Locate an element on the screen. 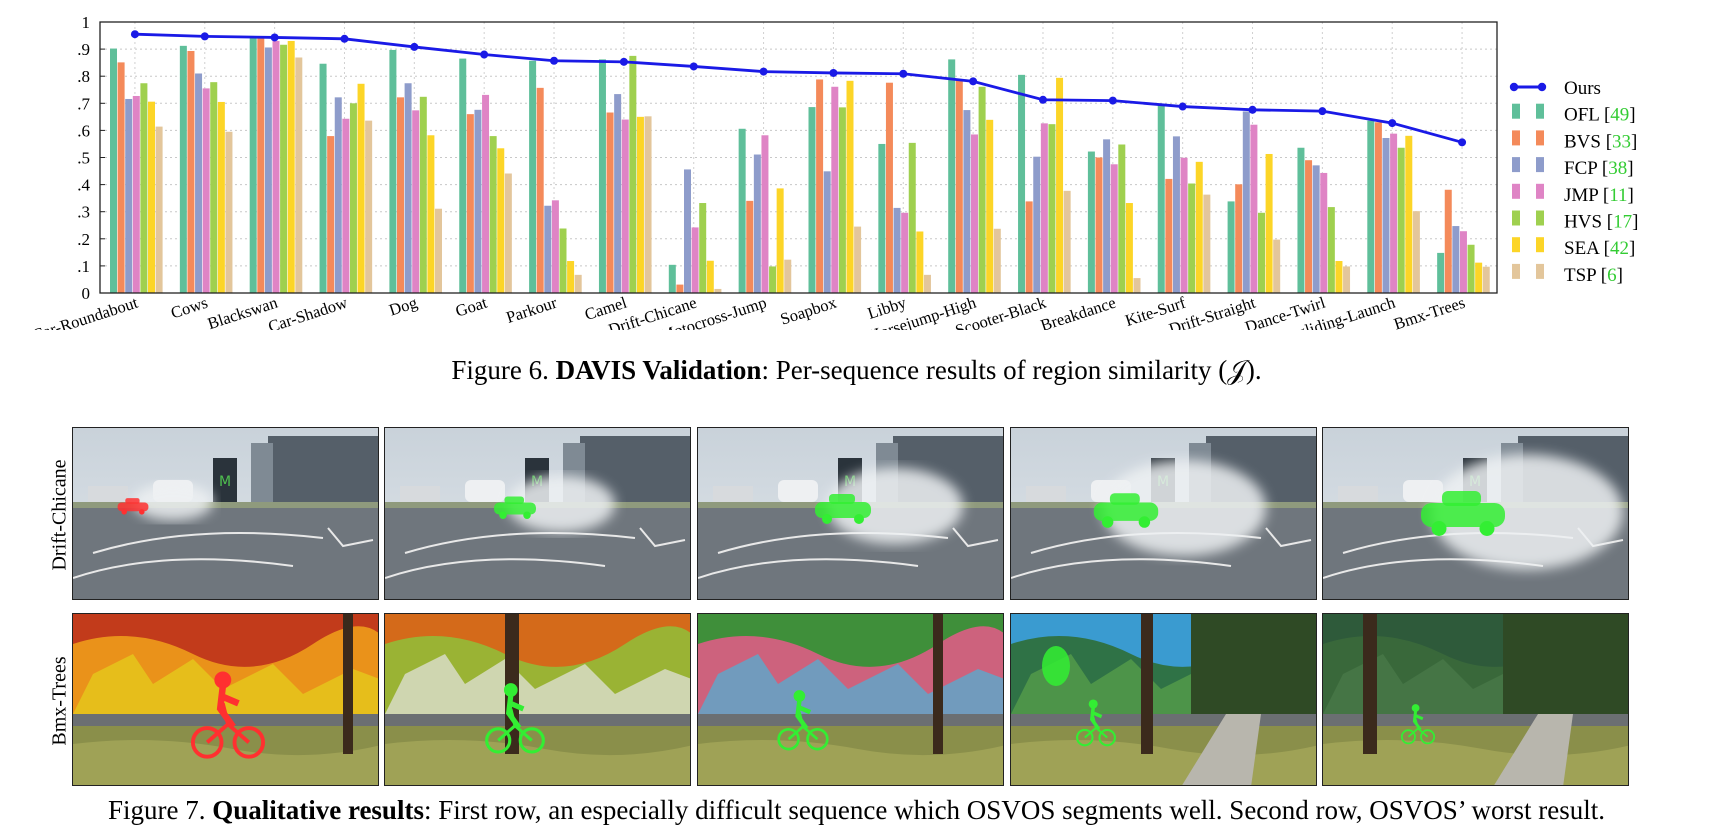 The height and width of the screenshot is (839, 1713). result-frame-drift-2: M is located at coordinates (537, 513).